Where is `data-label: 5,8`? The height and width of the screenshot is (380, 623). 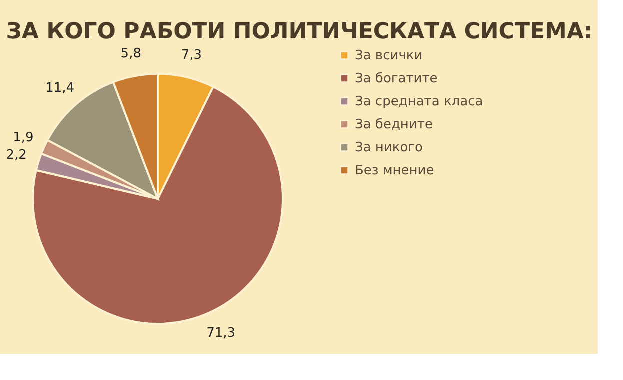
data-label: 5,8 is located at coordinates (131, 54).